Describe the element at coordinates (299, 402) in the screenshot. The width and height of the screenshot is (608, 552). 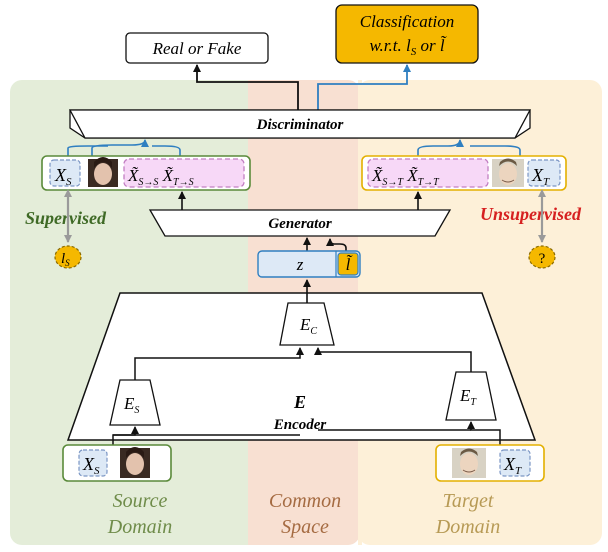
I see `encoder-symbol: E` at that location.